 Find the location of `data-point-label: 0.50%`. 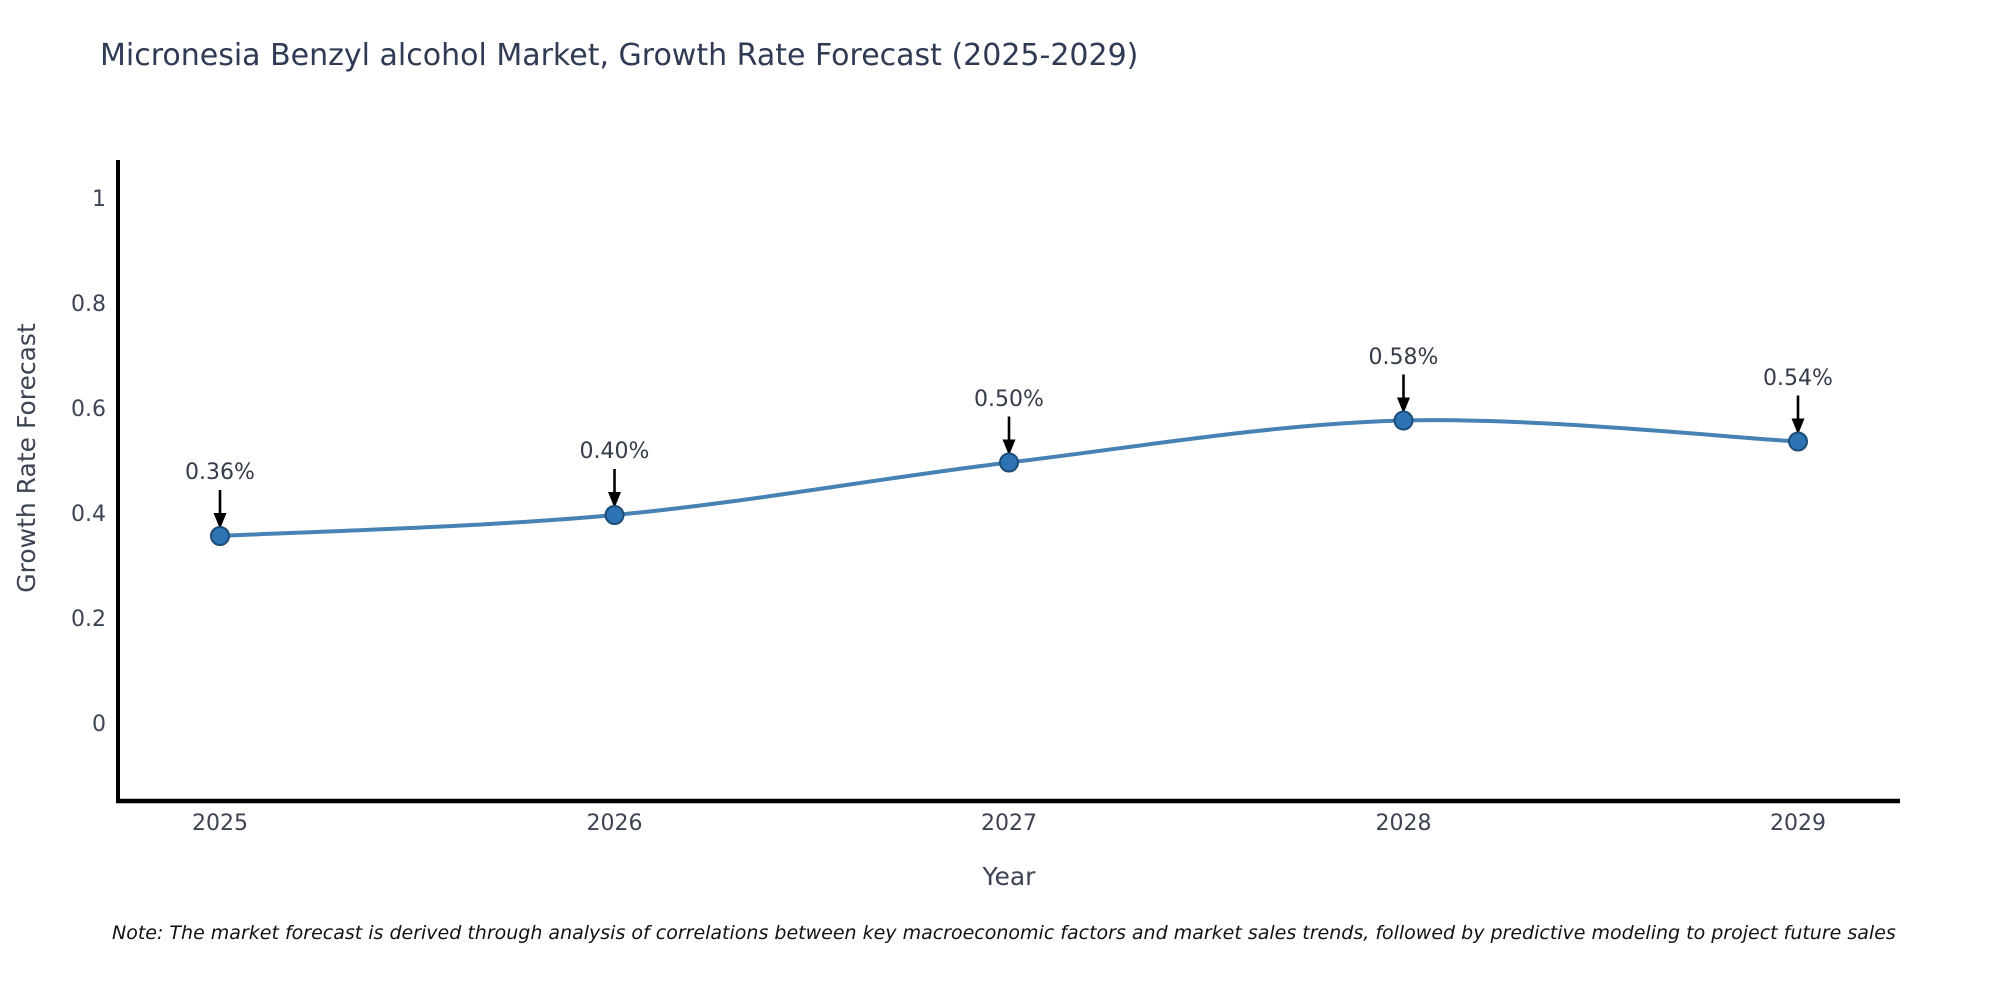

data-point-label: 0.50% is located at coordinates (1009, 399).